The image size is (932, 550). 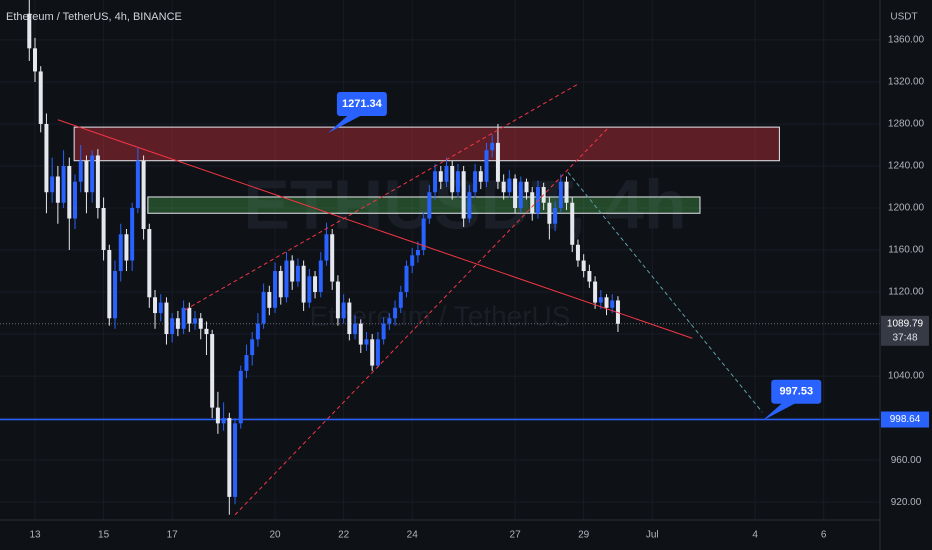 I want to click on y-tick-label: 1240.00, so click(x=906, y=166).